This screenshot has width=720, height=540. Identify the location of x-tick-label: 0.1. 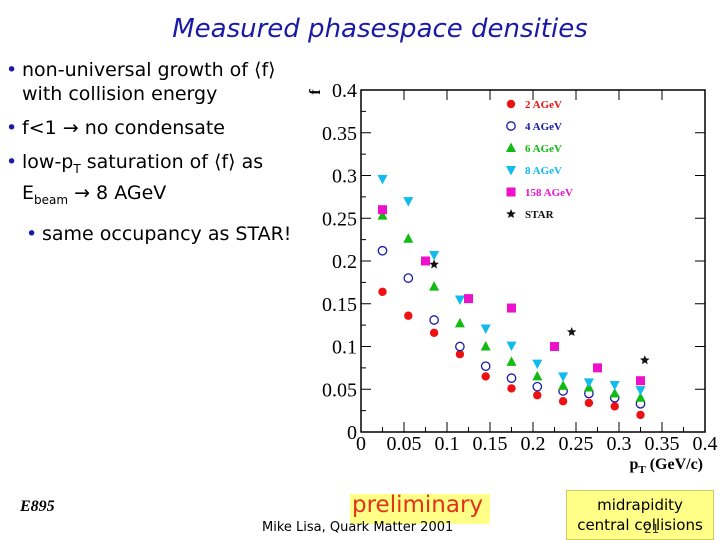
(447, 444).